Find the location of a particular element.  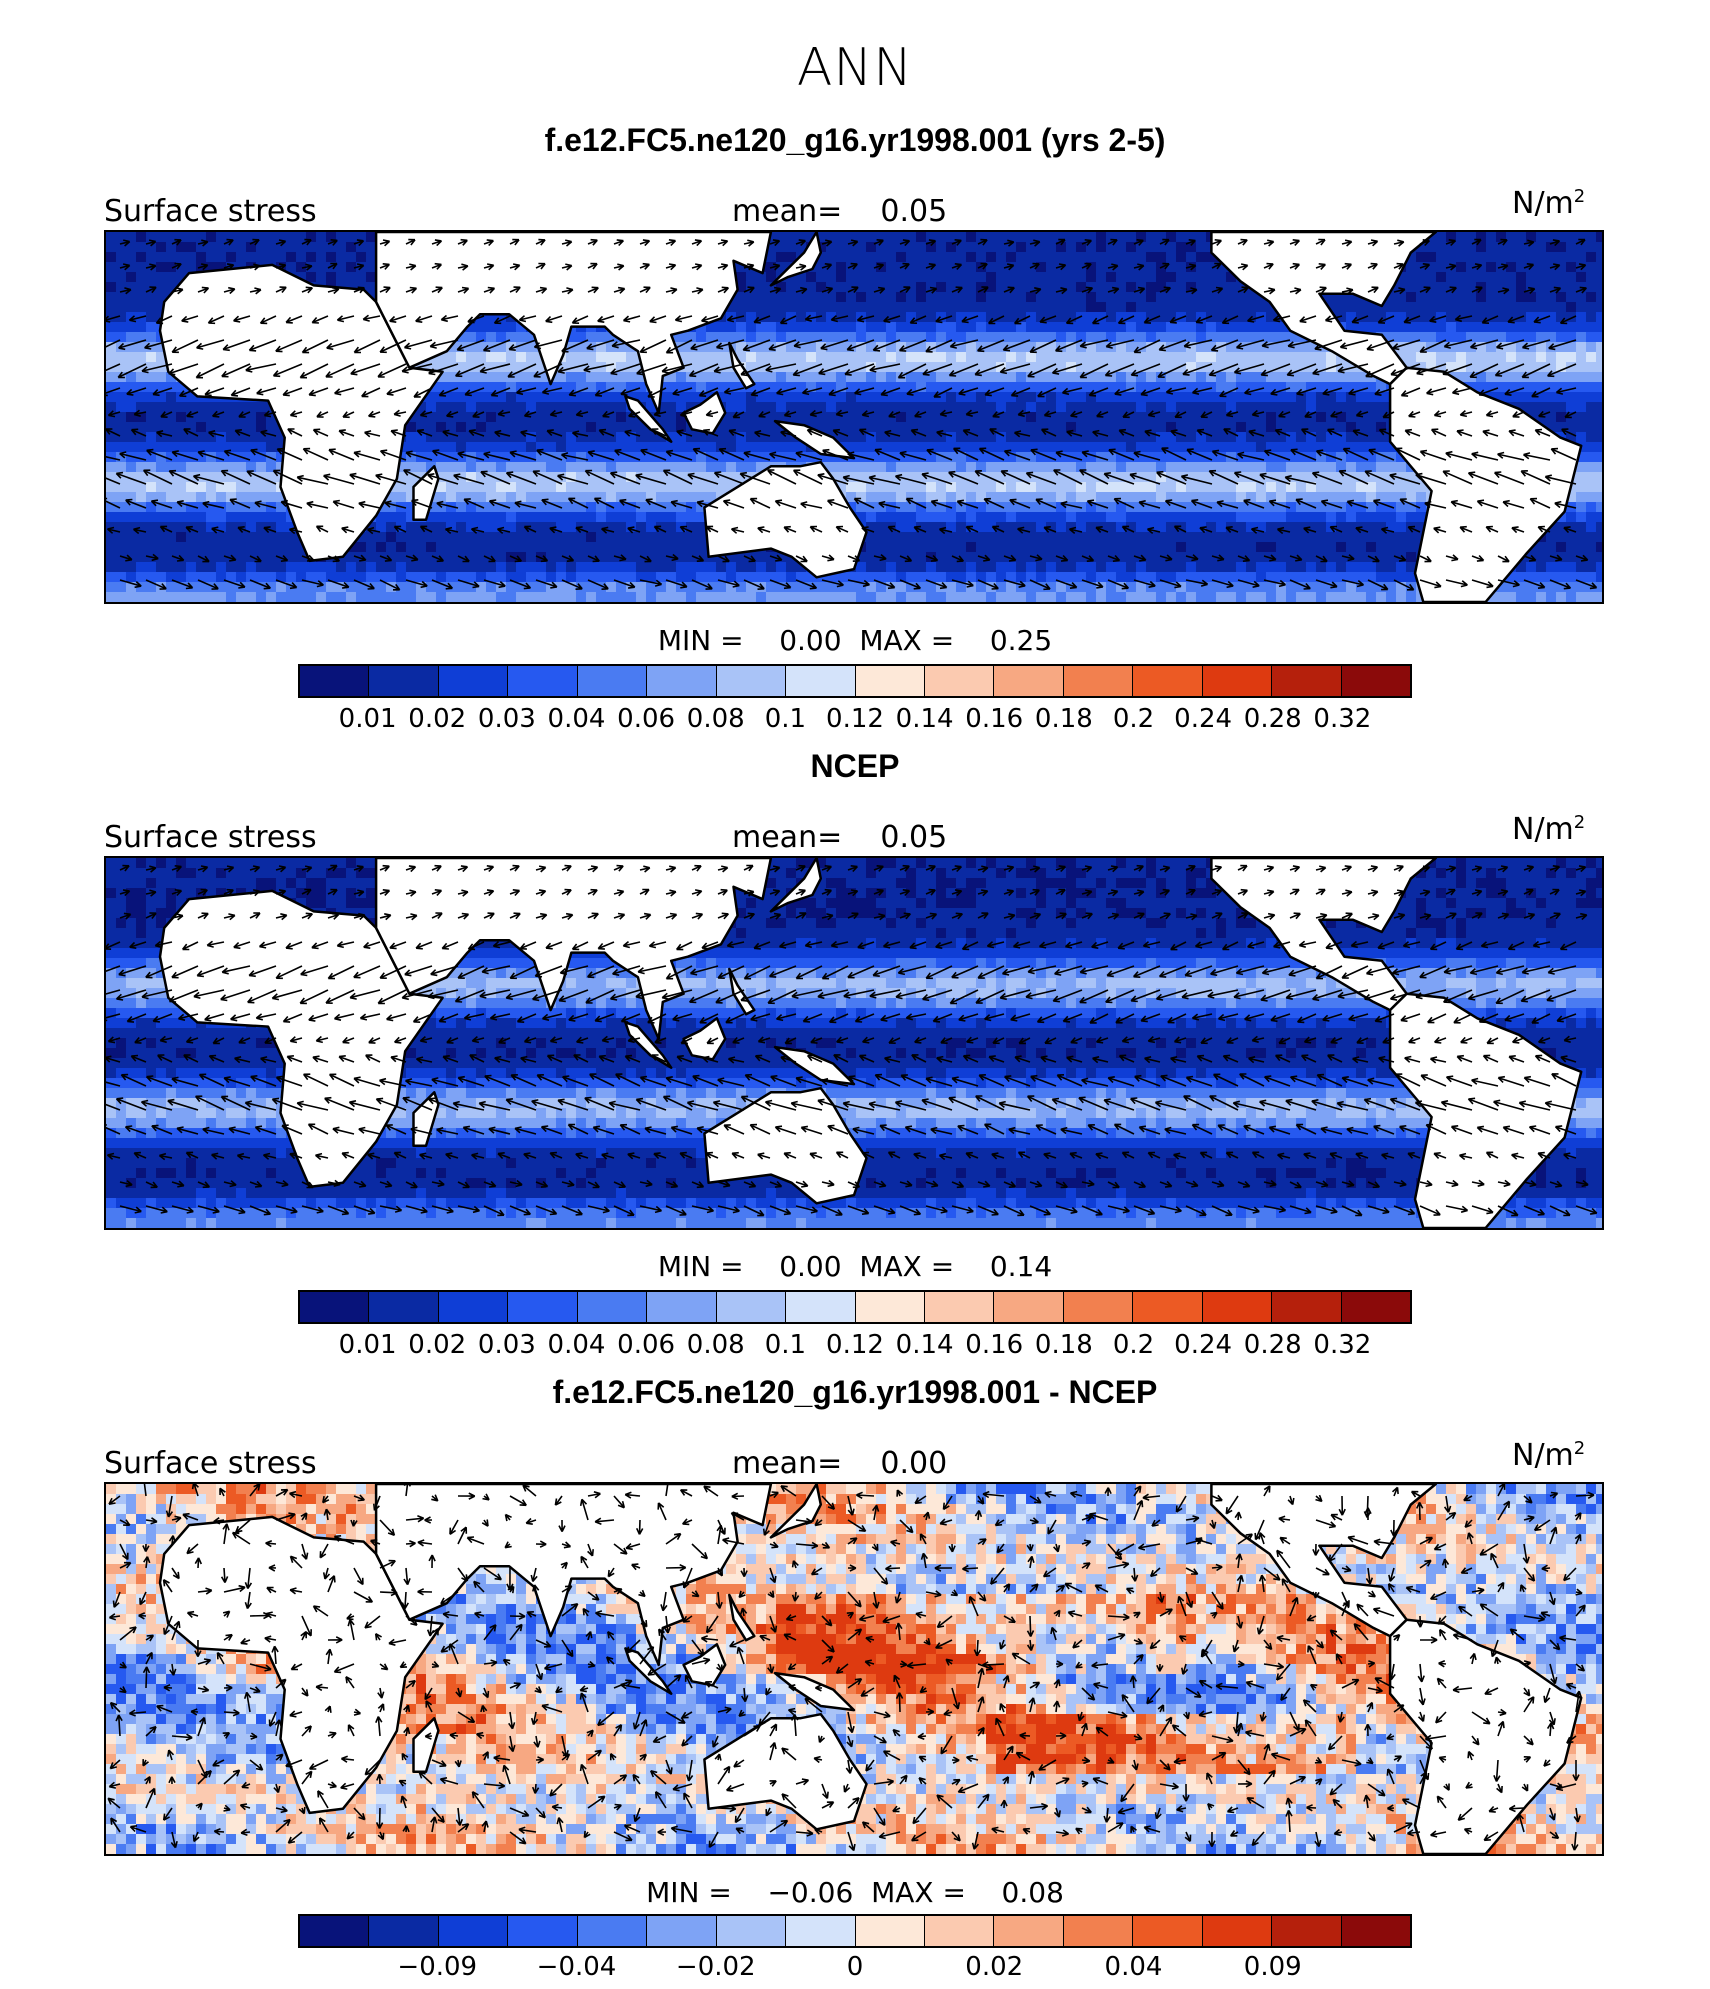

colorbar-tick-label: 0.1 is located at coordinates (785, 1345).